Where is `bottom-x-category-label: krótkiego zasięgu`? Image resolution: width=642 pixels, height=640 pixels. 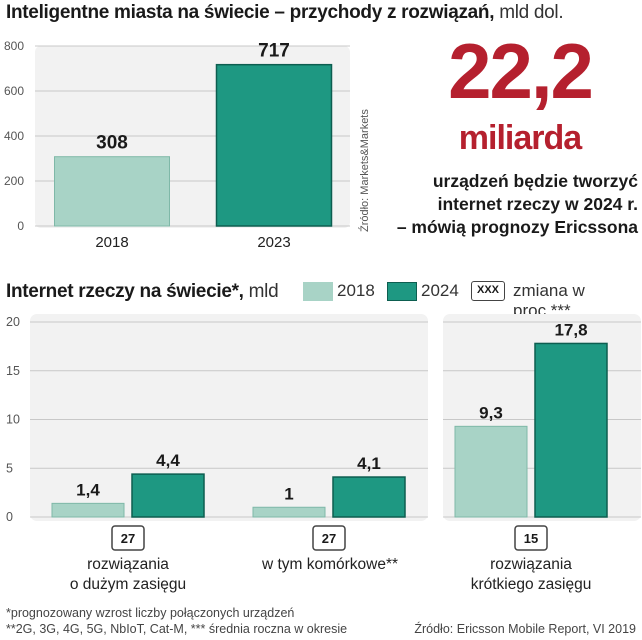
bottom-x-category-label: krótkiego zasięgu is located at coordinates (531, 584).